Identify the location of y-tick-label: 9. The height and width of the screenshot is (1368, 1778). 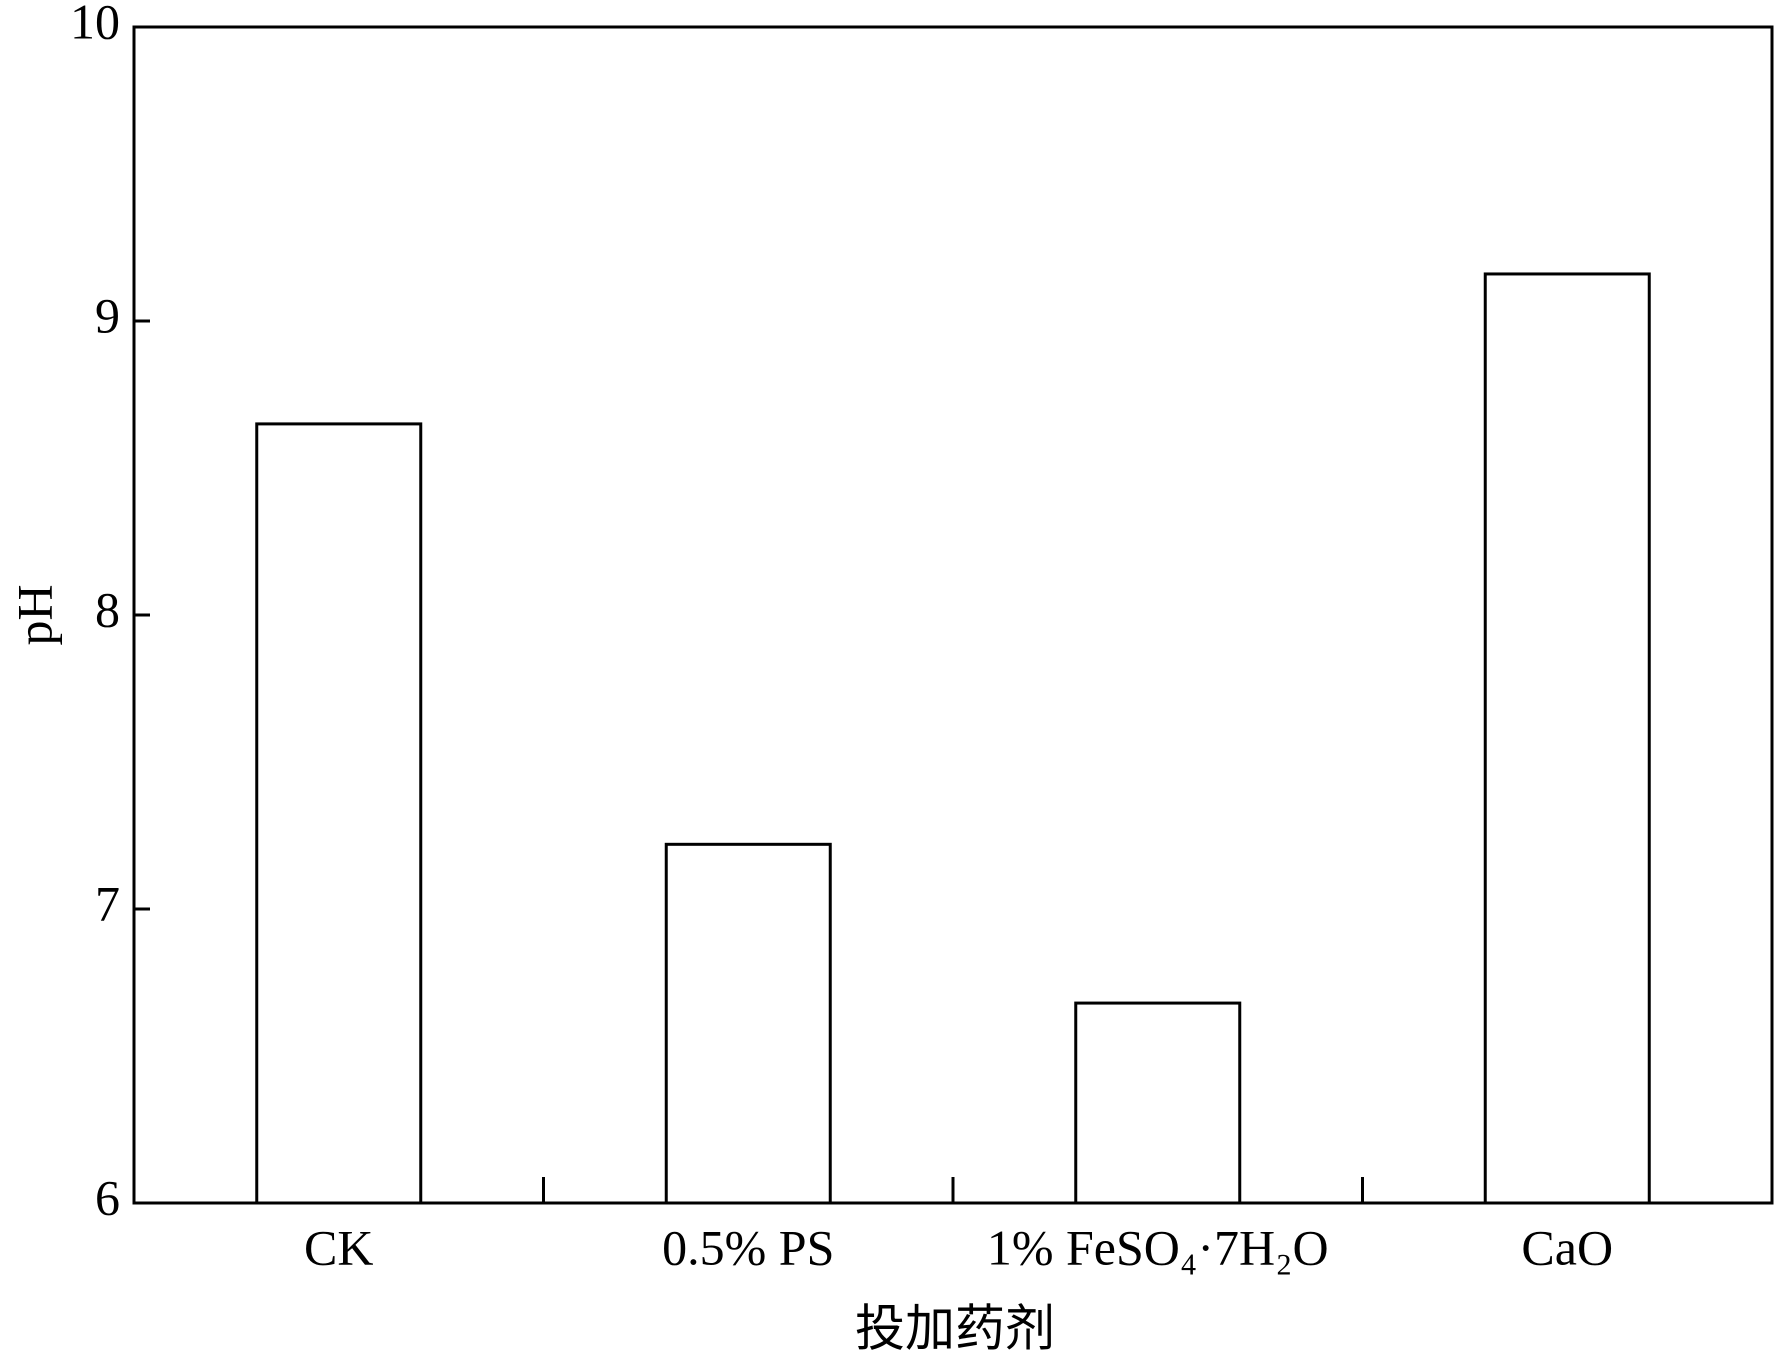
(107, 315).